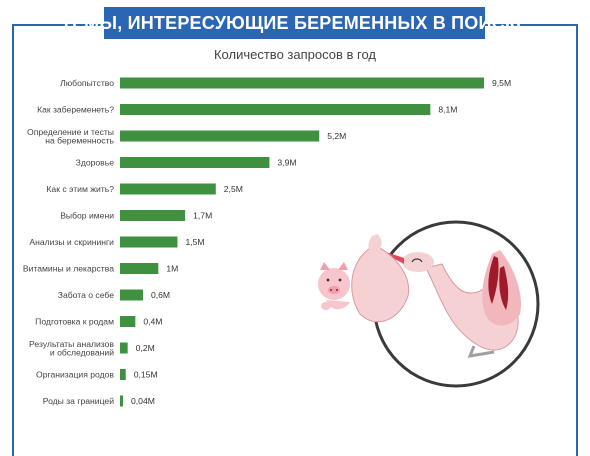 Image resolution: width=590 pixels, height=456 pixels. Describe the element at coordinates (152, 322) in the screenshot. I see `value-label-9: 0,4M` at that location.